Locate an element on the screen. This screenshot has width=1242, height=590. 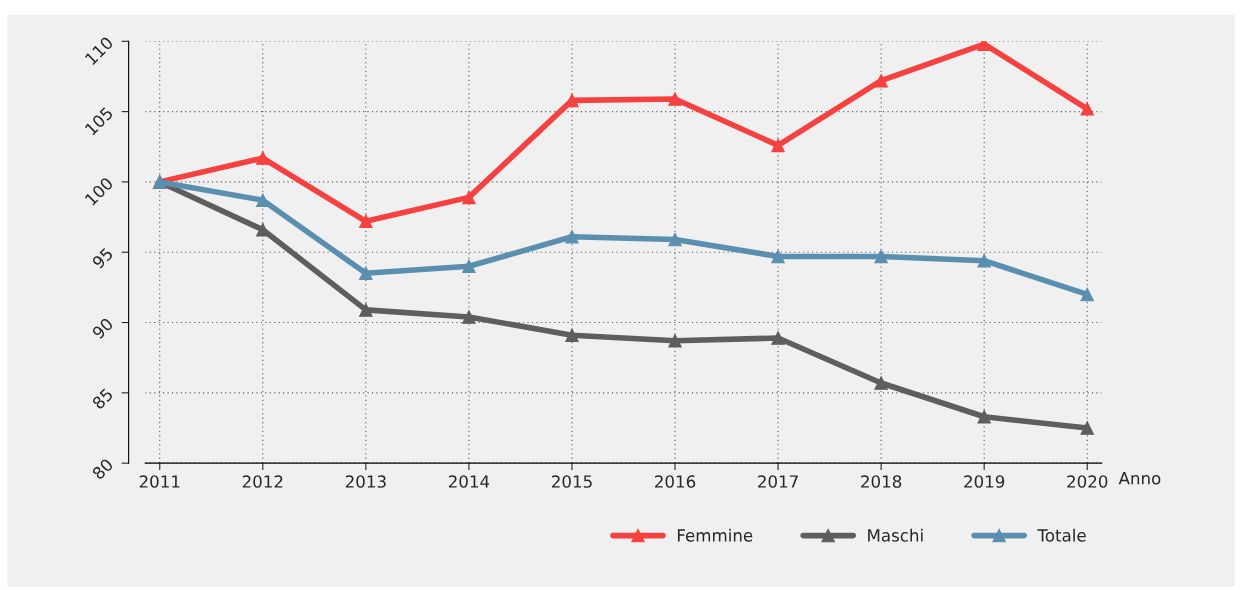
y-tick-label: 100 is located at coordinates (99, 191).